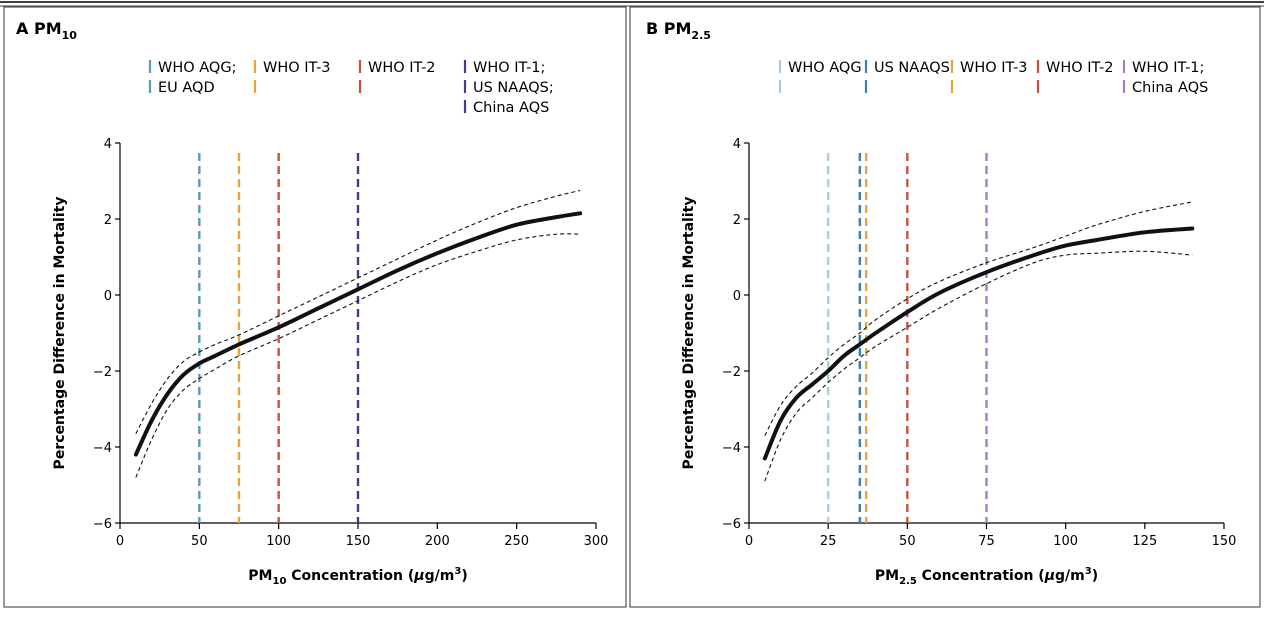 The height and width of the screenshot is (618, 1264). Describe the element at coordinates (108, 220) in the screenshot. I see `panel-a-y-tick-label: 2` at that location.